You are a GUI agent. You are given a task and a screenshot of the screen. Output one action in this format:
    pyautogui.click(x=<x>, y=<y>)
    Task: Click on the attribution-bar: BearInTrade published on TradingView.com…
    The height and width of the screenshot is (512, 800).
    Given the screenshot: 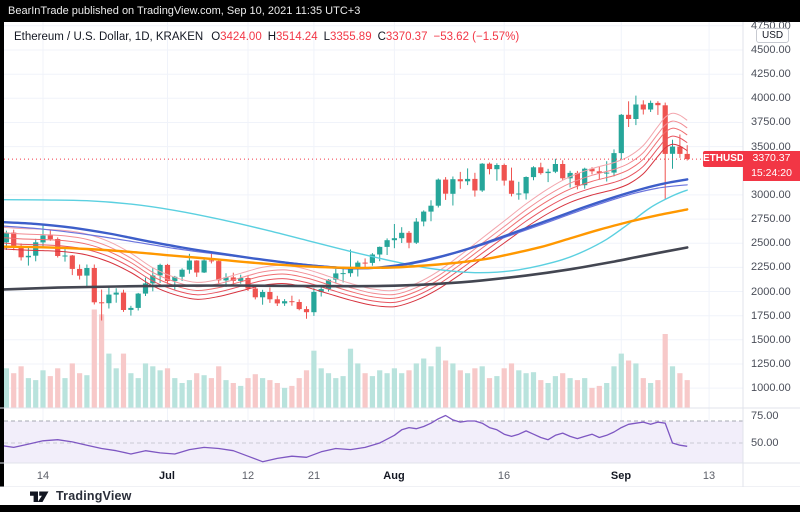 What is the action you would take?
    pyautogui.click(x=400, y=11)
    